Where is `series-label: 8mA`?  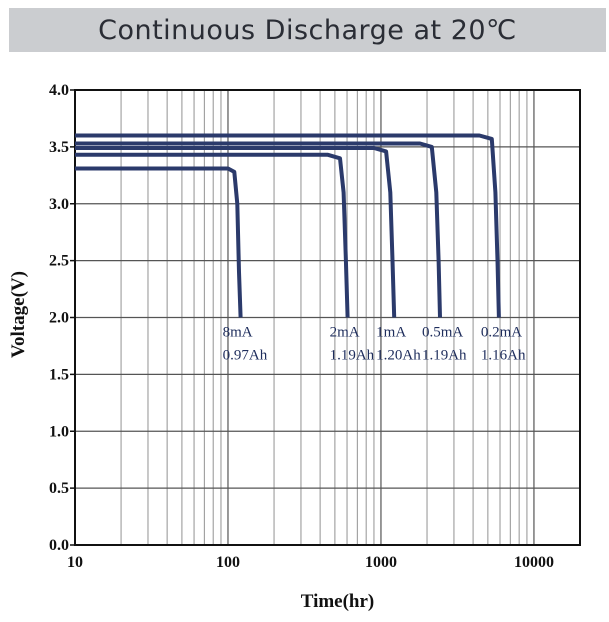 series-label: 8mA is located at coordinates (238, 333).